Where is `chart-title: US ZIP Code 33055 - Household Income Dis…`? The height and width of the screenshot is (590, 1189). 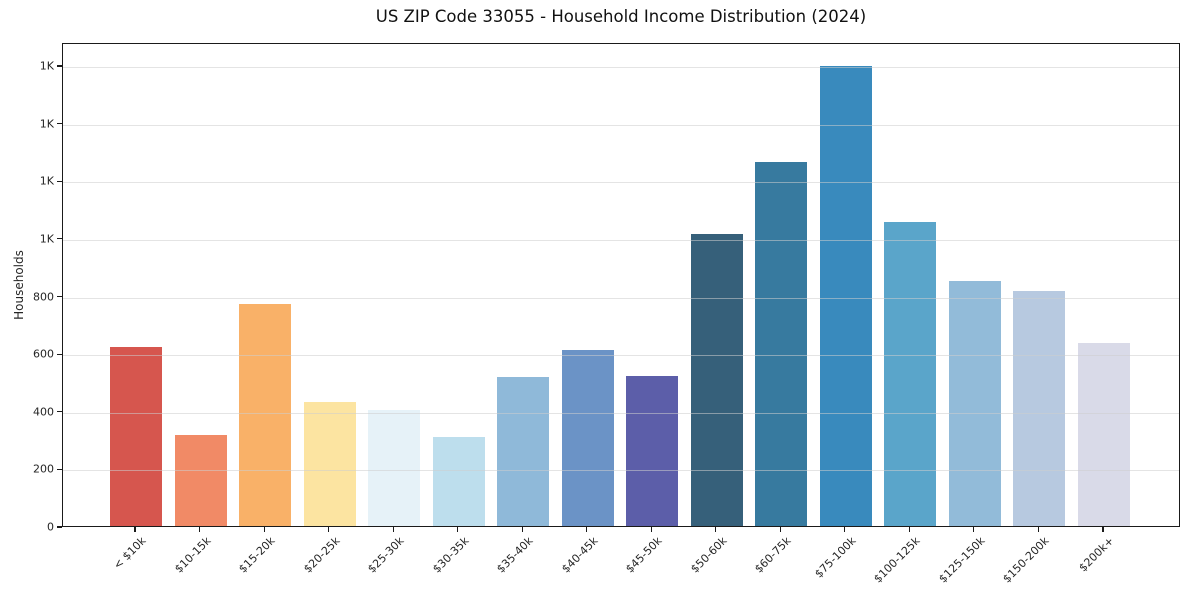
chart-title: US ZIP Code 33055 - Household Income Dis… is located at coordinates (621, 16).